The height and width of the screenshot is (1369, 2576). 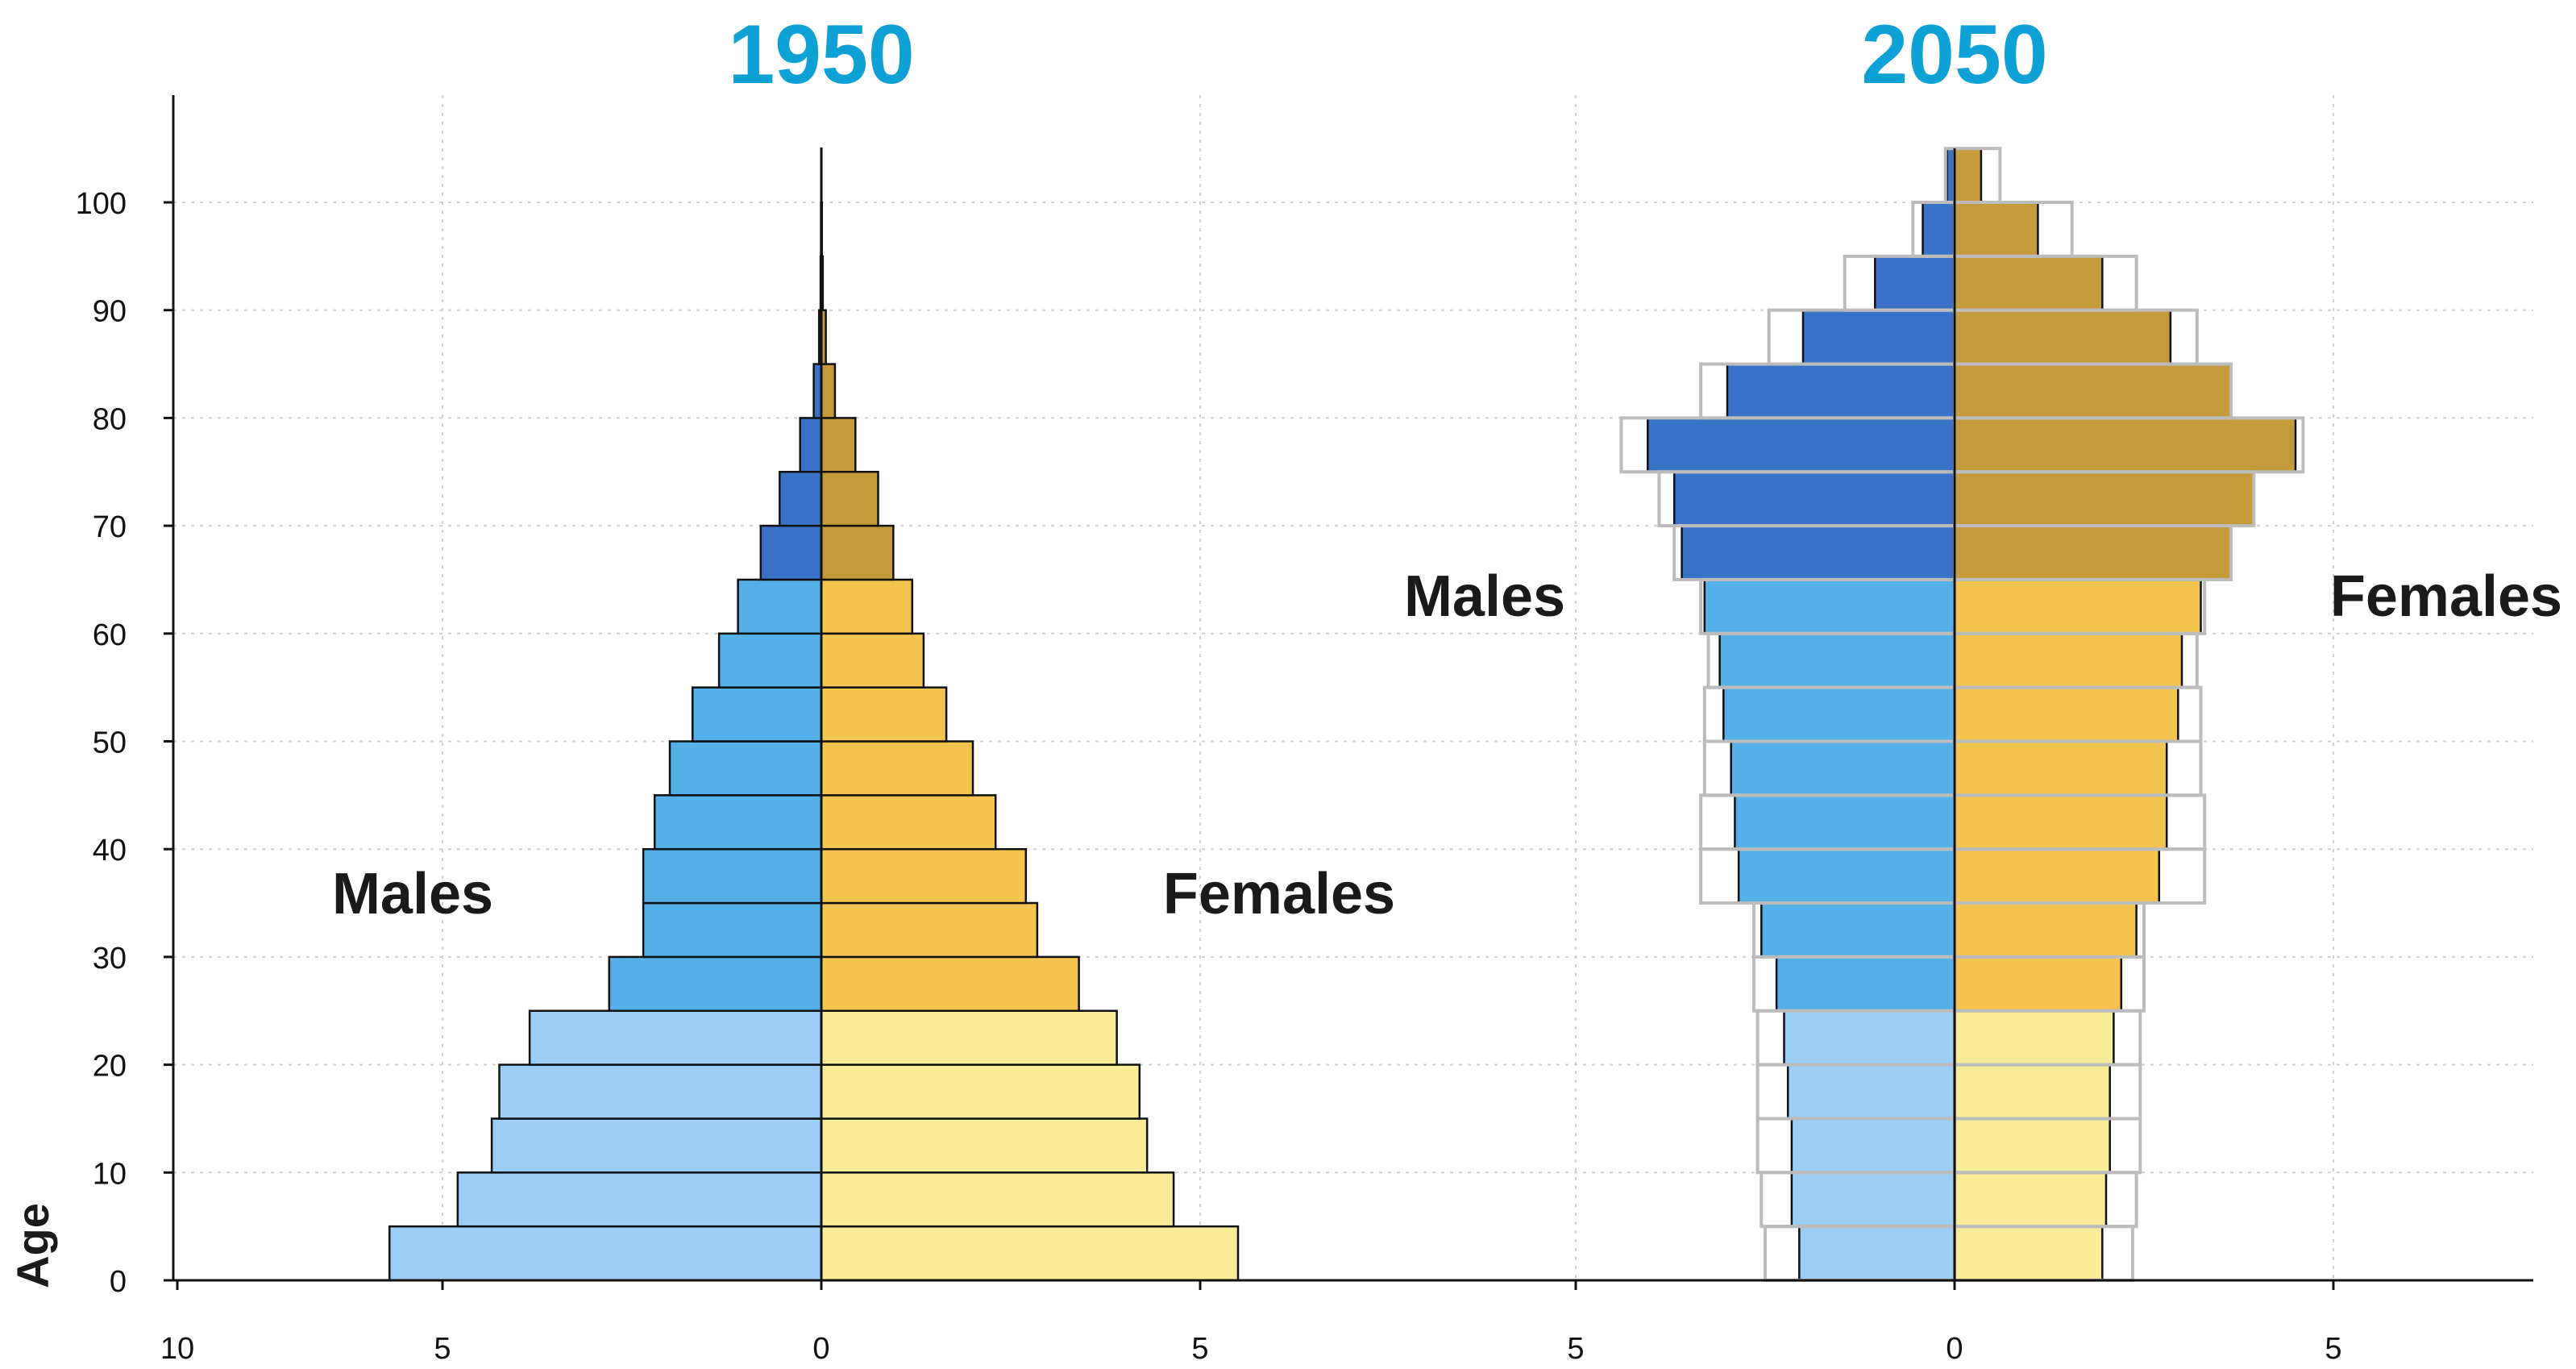 I want to click on chart-title-1950: 1950, so click(x=821, y=55).